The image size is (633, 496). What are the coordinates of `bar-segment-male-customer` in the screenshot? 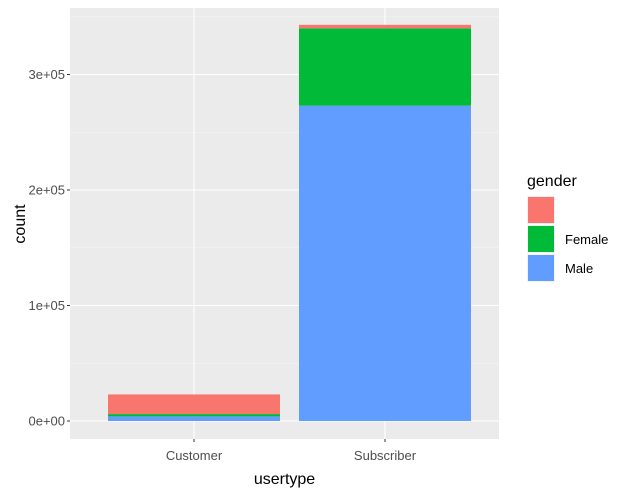 It's located at (194, 418).